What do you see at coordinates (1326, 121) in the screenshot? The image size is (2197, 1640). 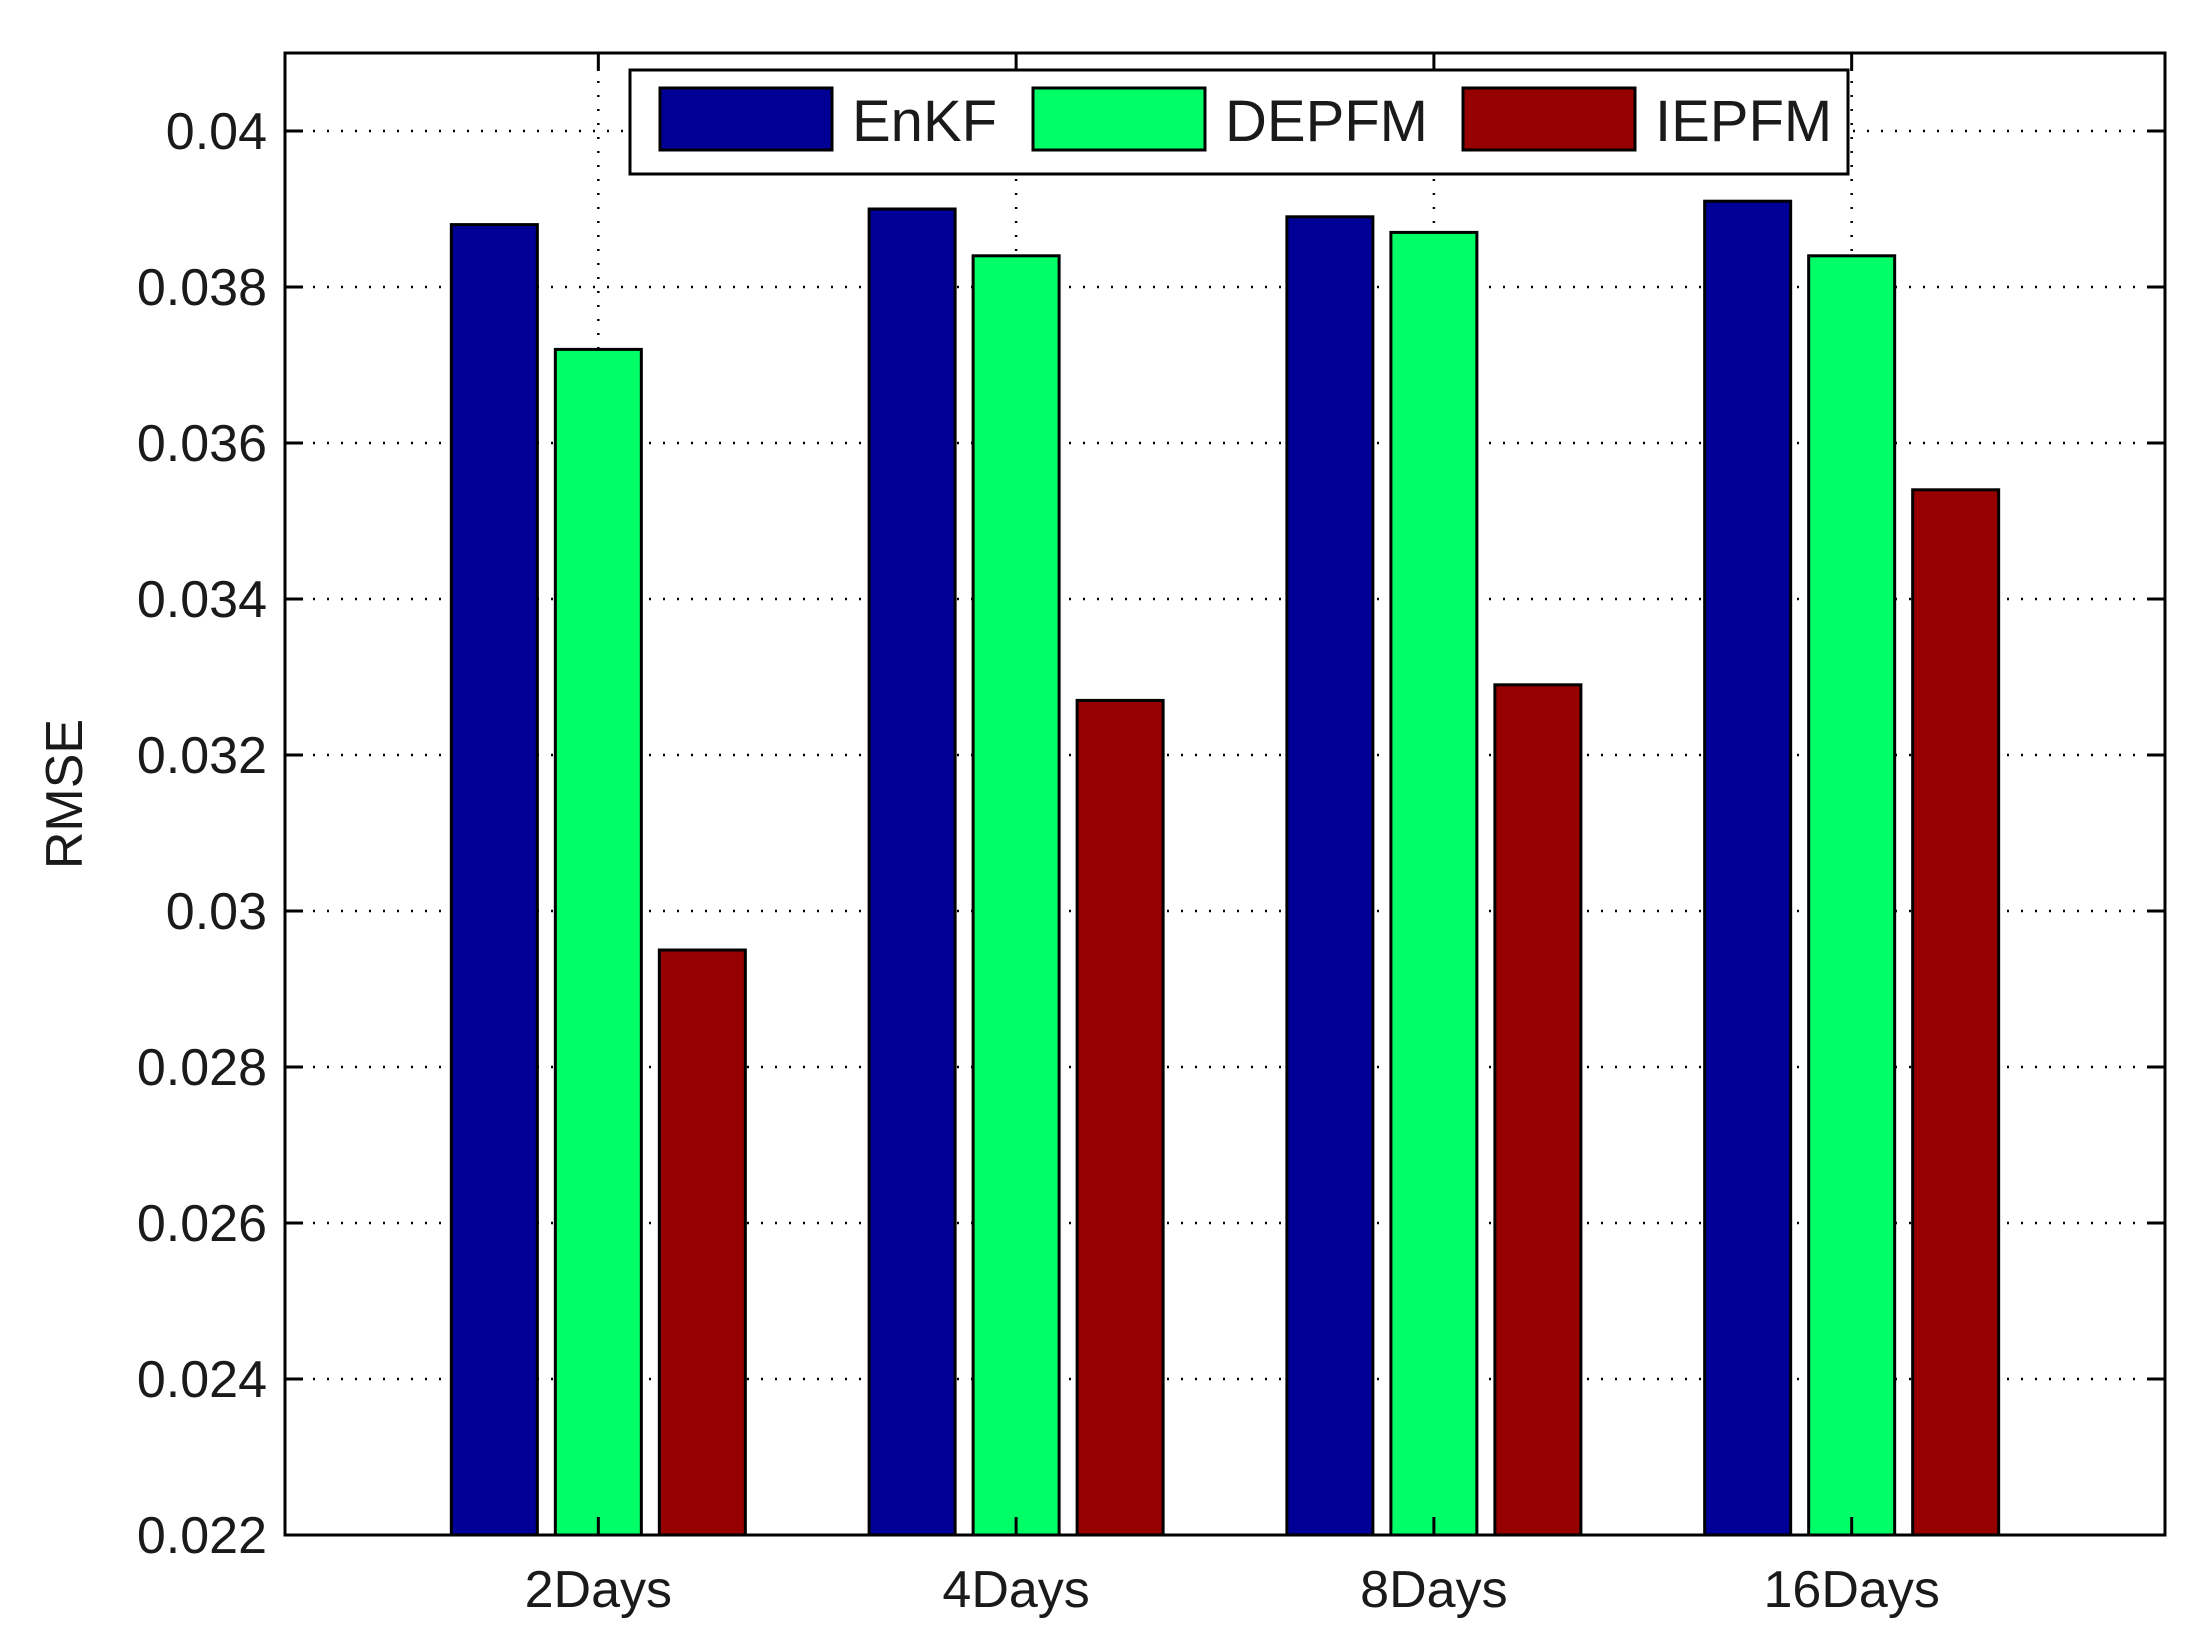 I see `legend-label-depfm: DEPFM` at bounding box center [1326, 121].